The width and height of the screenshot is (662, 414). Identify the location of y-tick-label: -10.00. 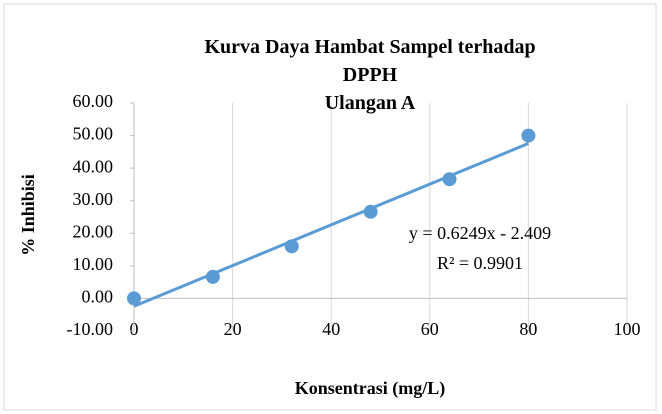
(90, 329).